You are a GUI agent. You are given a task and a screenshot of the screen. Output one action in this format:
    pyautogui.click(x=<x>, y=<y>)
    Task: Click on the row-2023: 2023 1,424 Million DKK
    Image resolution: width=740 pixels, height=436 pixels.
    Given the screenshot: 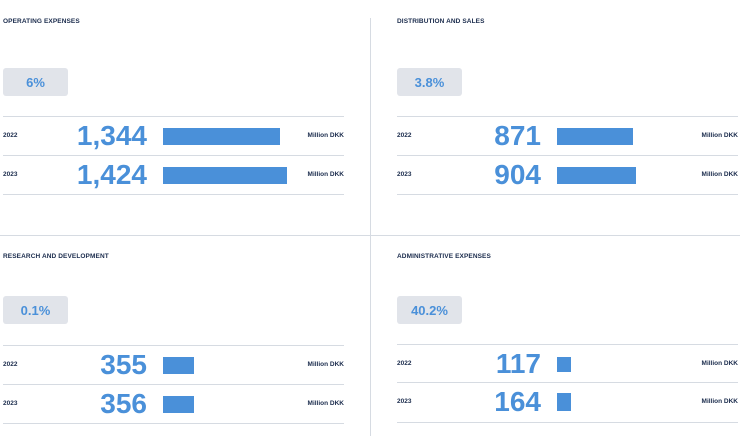 What is the action you would take?
    pyautogui.click(x=173, y=175)
    